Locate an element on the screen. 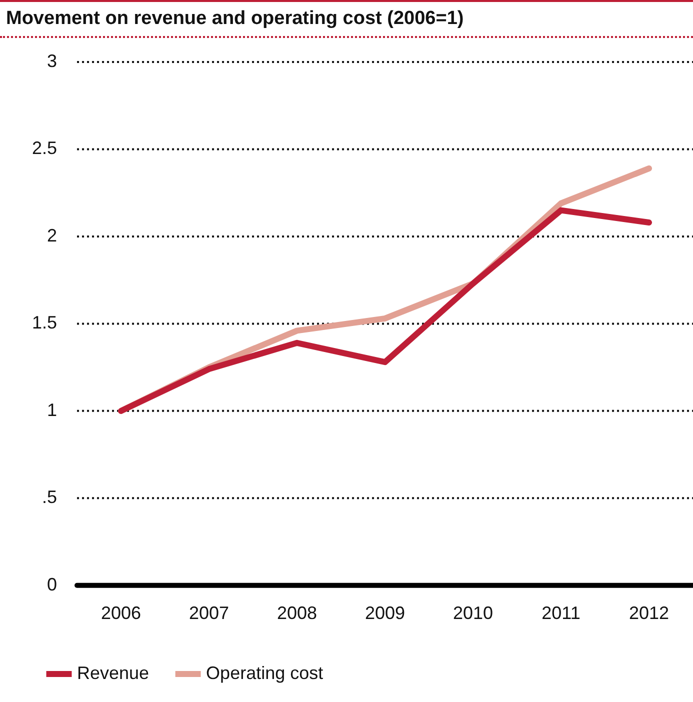 The width and height of the screenshot is (693, 702). chart-title: Movement on revenue and operating cost (2006=1) is located at coordinates (346, 20).